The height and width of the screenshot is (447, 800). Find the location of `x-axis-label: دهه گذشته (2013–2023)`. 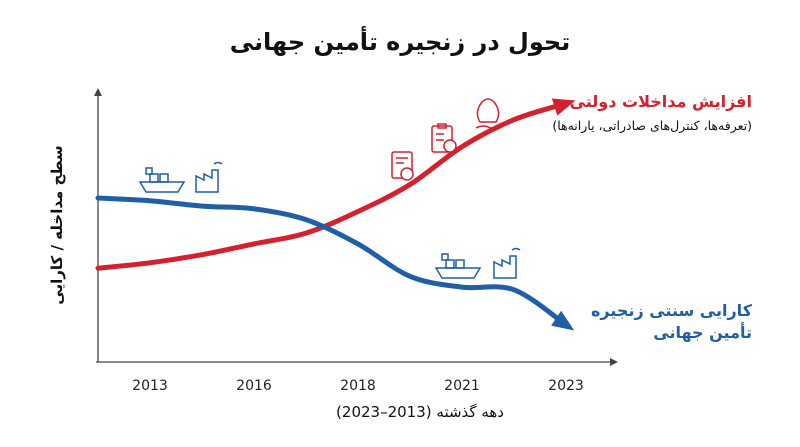

x-axis-label: دهه گذشته (2013–2023) is located at coordinates (420, 412).